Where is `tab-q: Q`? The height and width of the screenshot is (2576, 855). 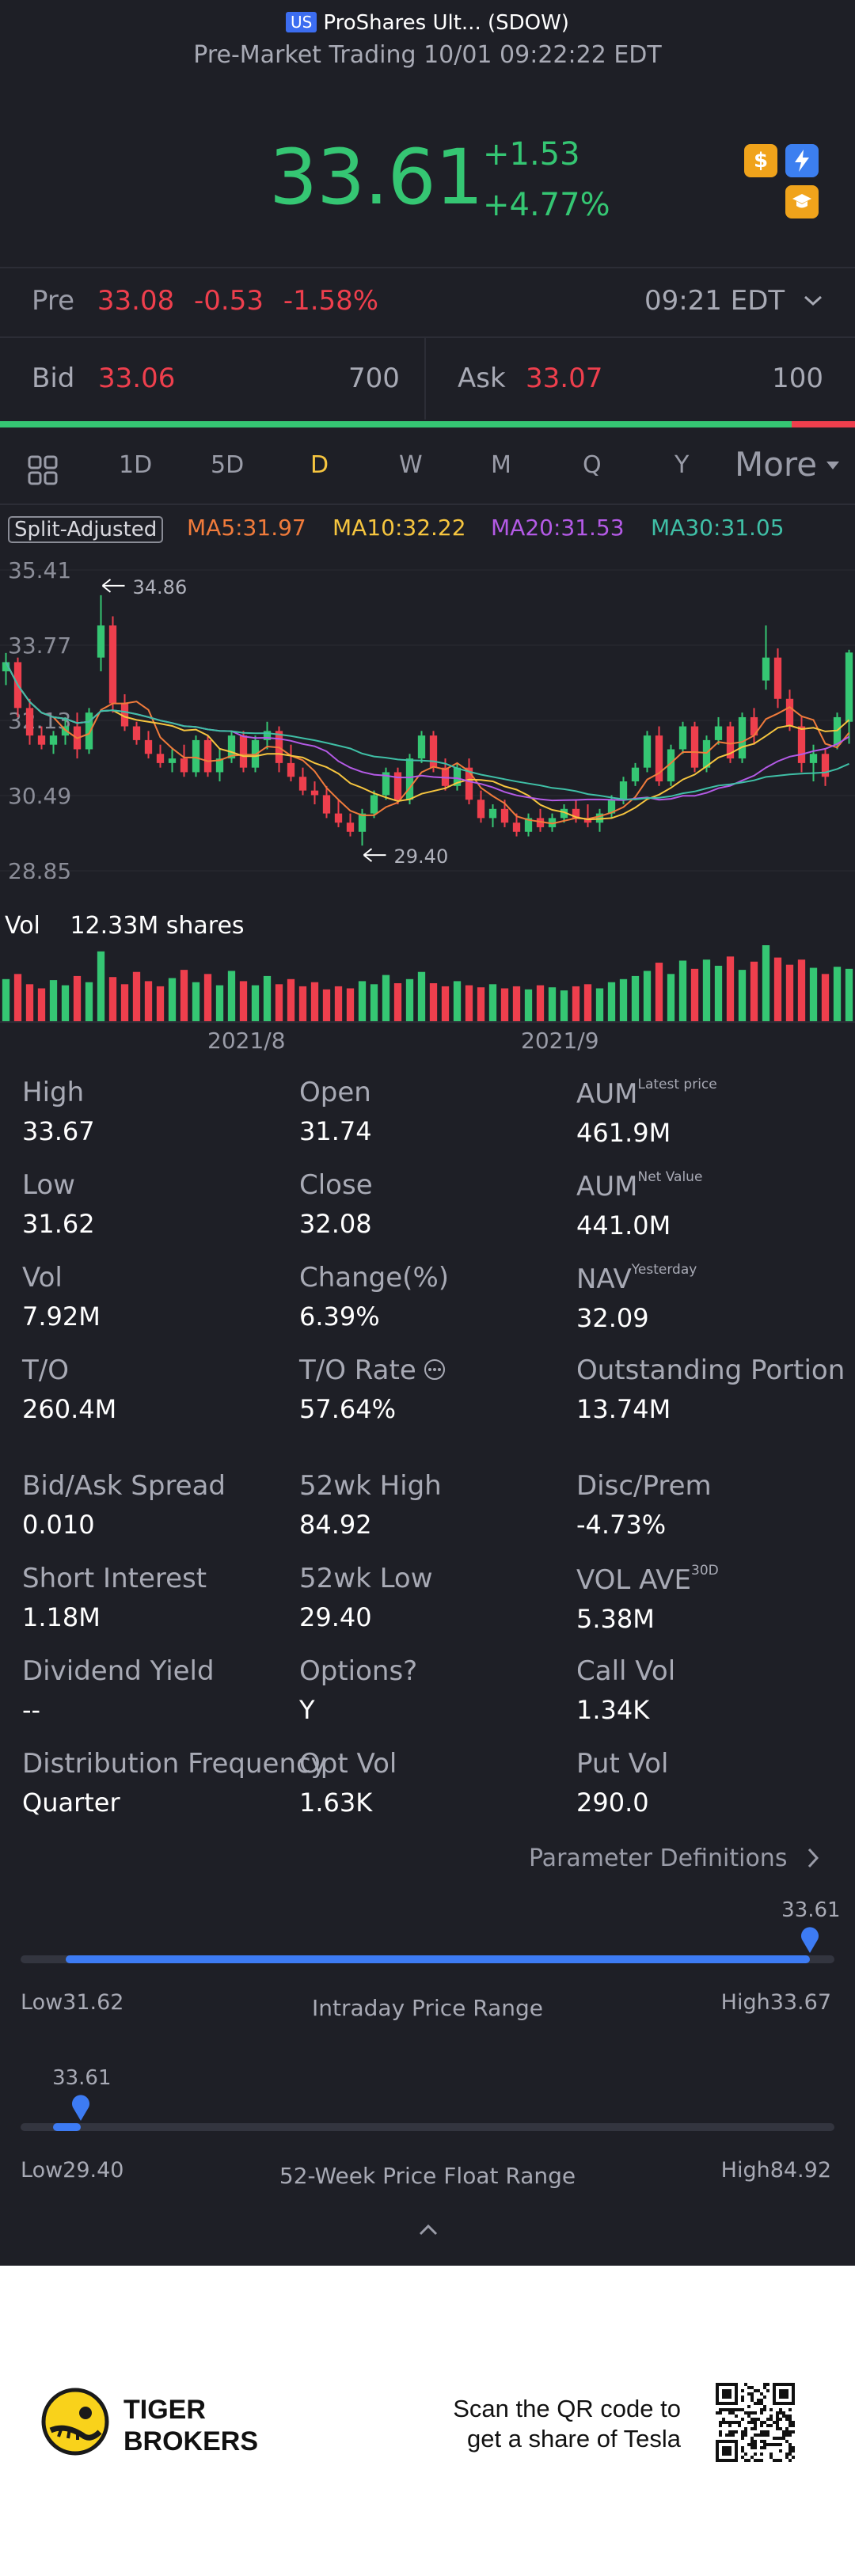 tab-q: Q is located at coordinates (592, 465).